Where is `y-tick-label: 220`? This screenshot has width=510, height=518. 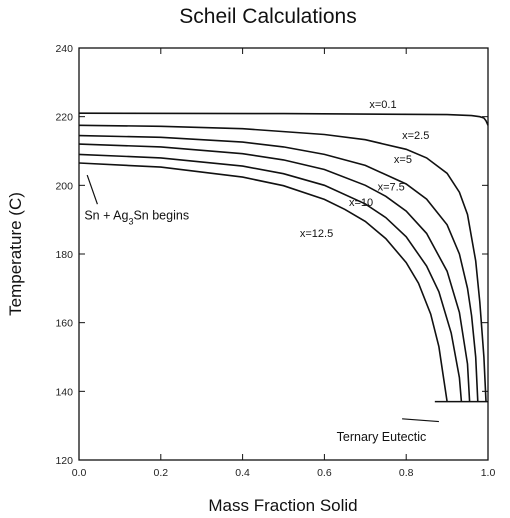
y-tick-label: 220 is located at coordinates (64, 118).